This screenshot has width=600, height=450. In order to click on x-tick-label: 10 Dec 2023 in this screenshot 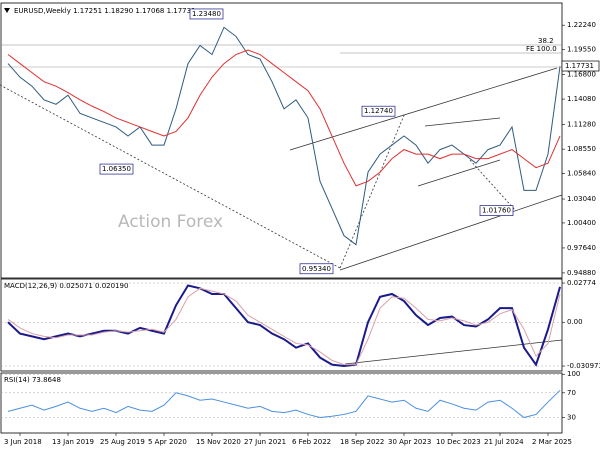, I will do `click(458, 442)`.